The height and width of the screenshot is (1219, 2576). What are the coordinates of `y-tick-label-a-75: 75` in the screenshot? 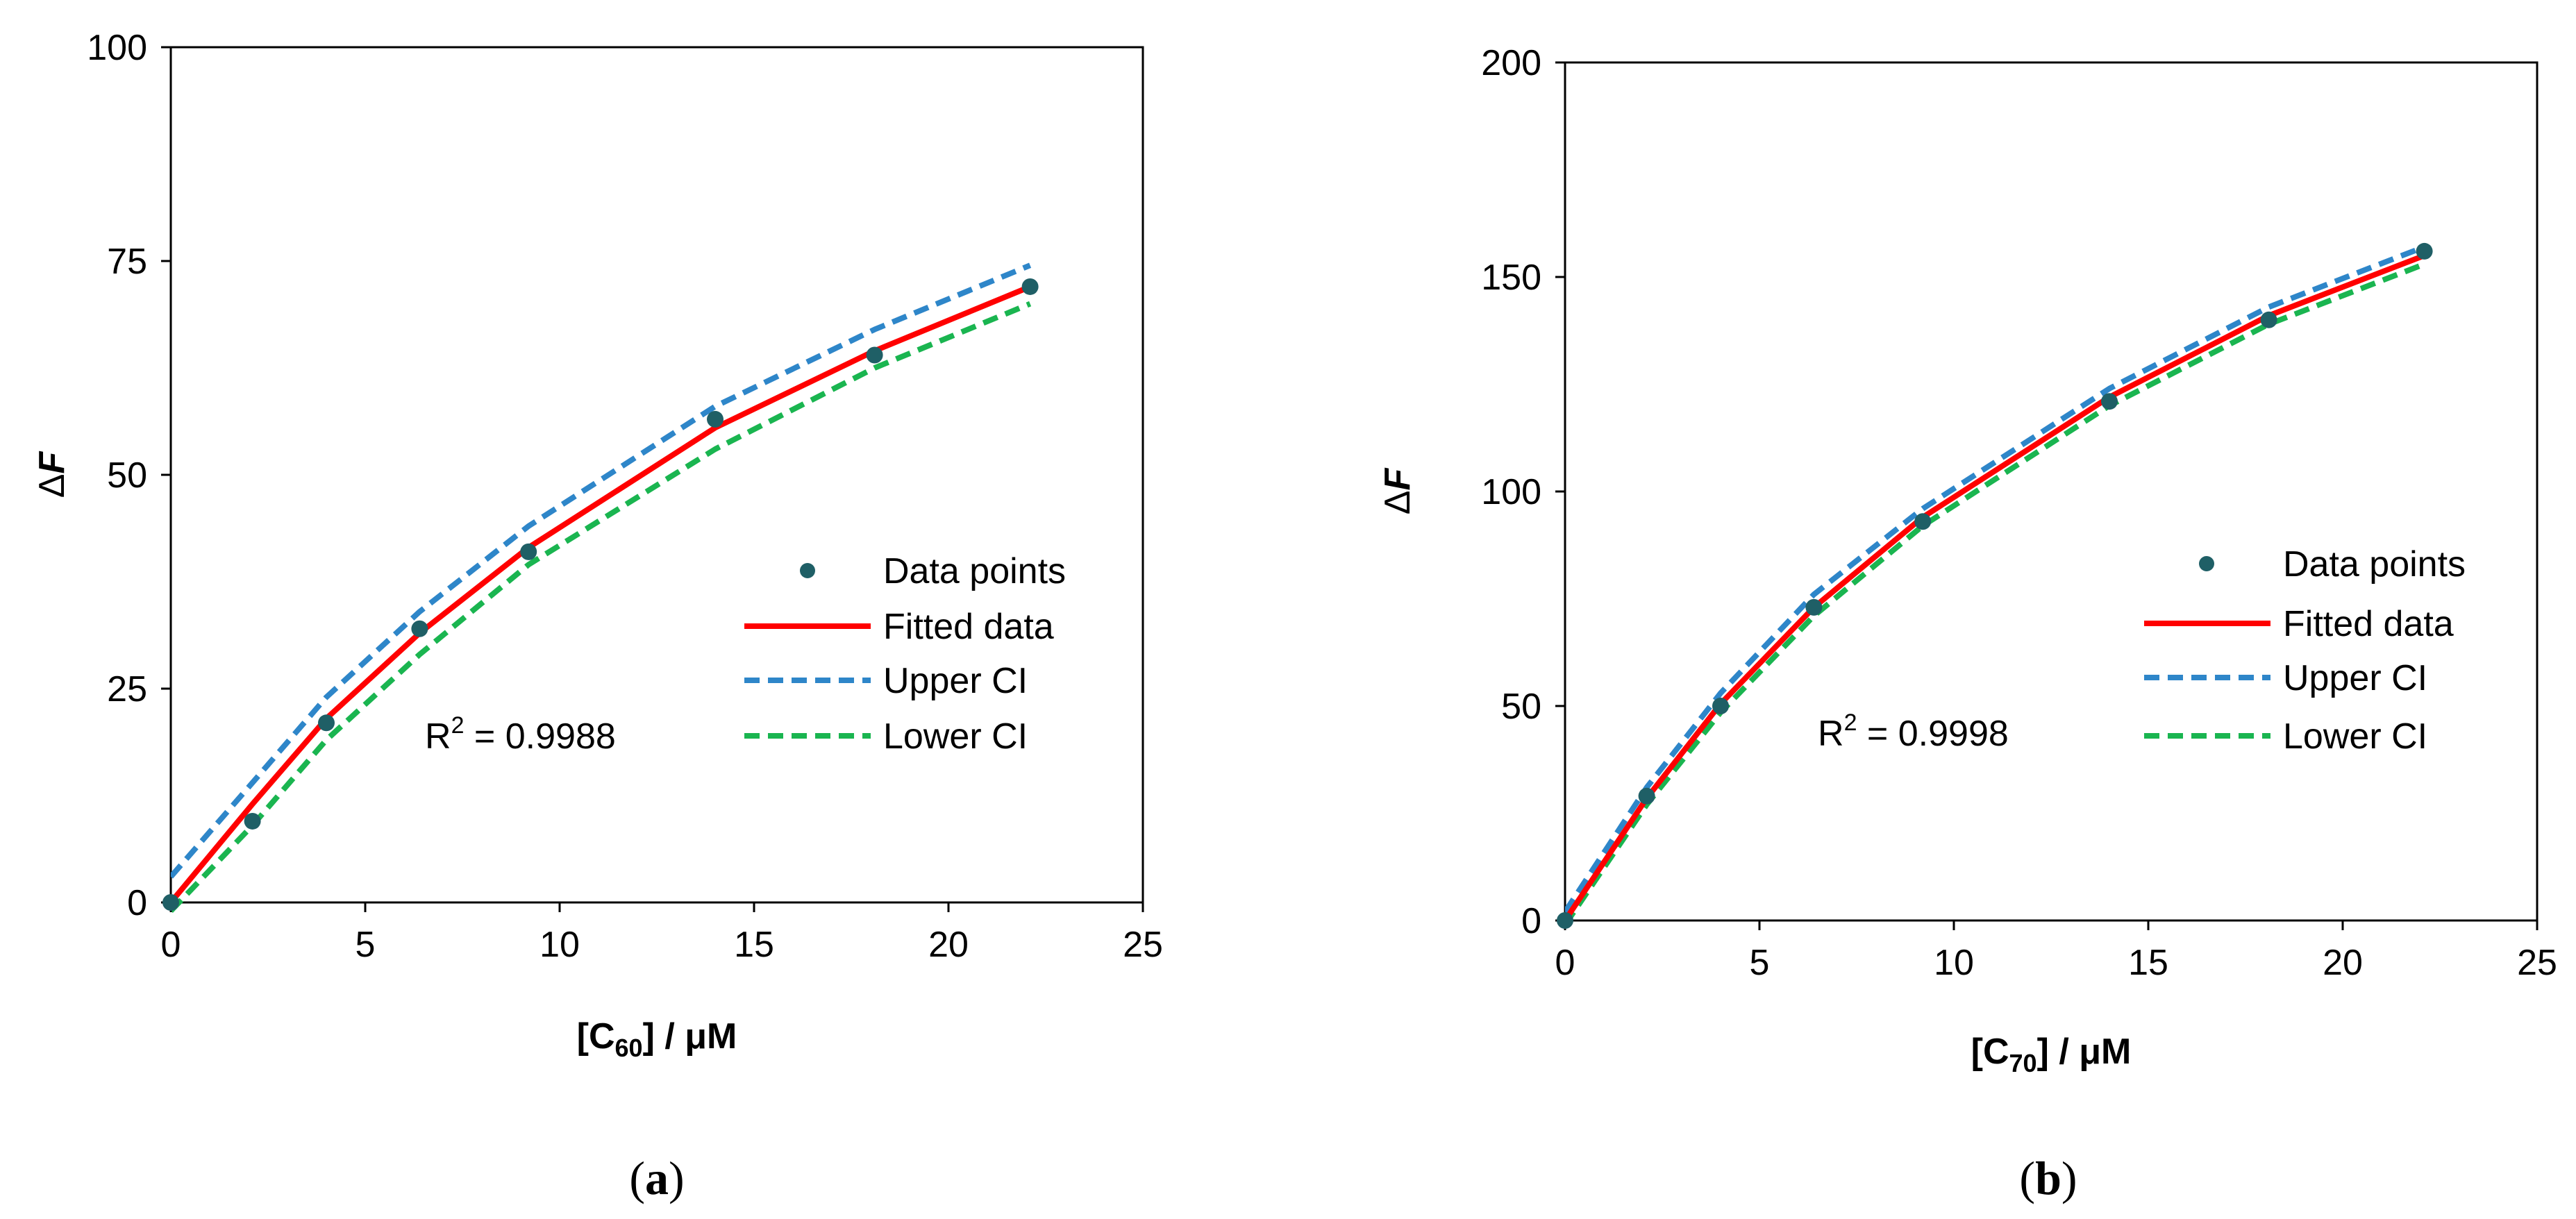 It's located at (127, 262).